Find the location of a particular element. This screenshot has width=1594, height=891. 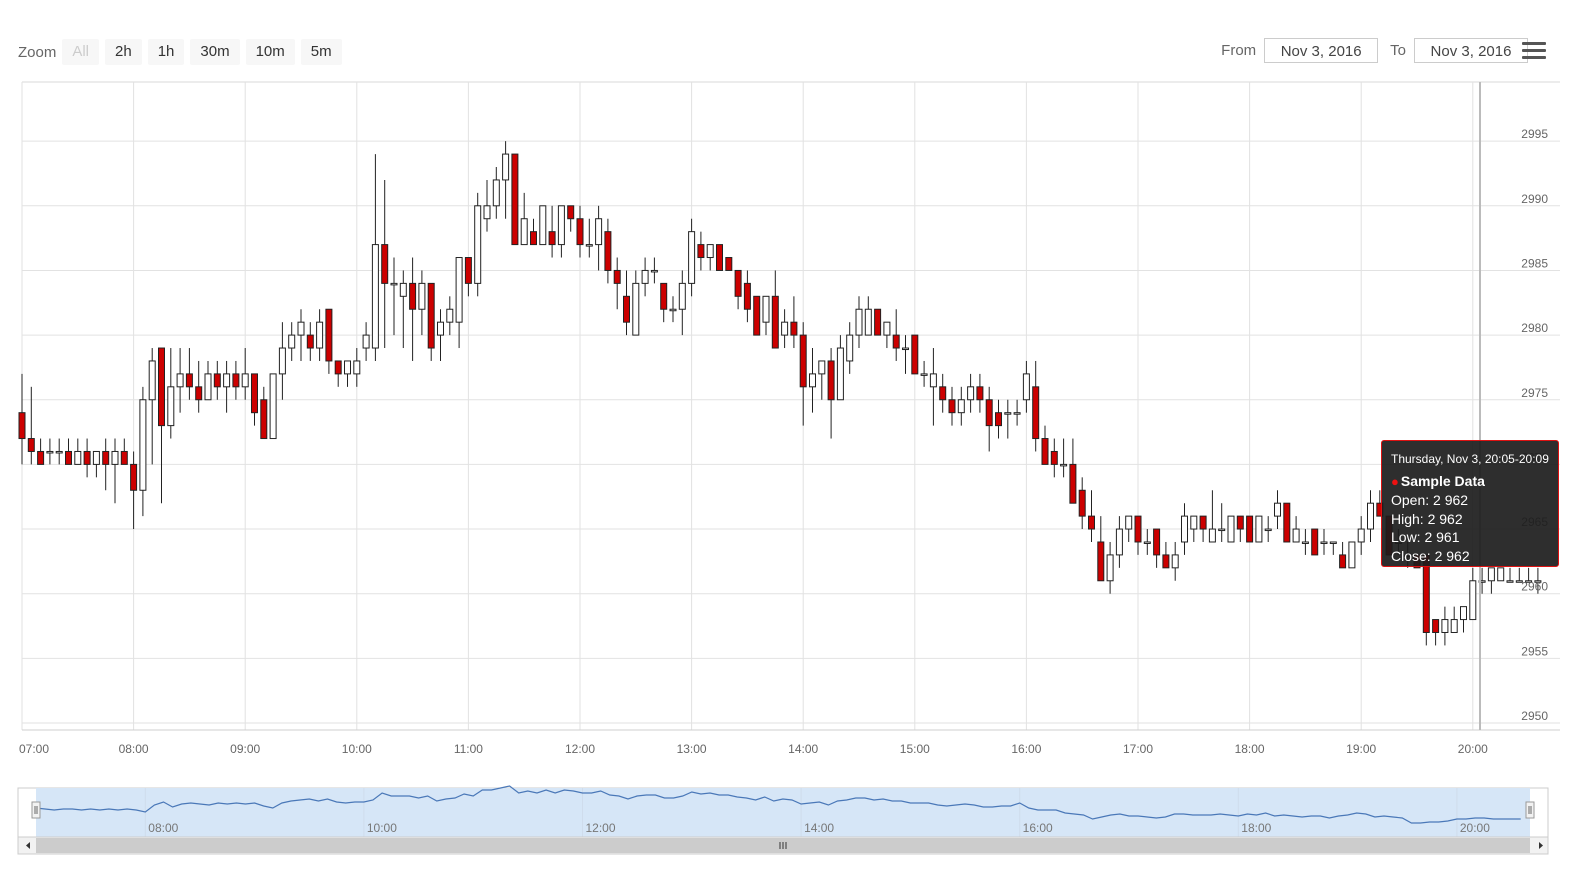

navigator-selection is located at coordinates (783, 812).